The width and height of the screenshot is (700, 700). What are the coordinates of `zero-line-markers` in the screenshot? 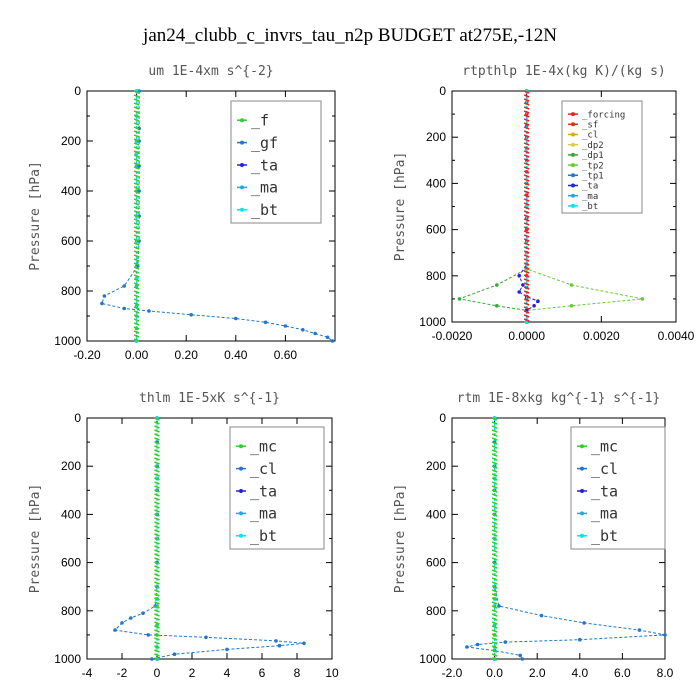 It's located at (157, 539).